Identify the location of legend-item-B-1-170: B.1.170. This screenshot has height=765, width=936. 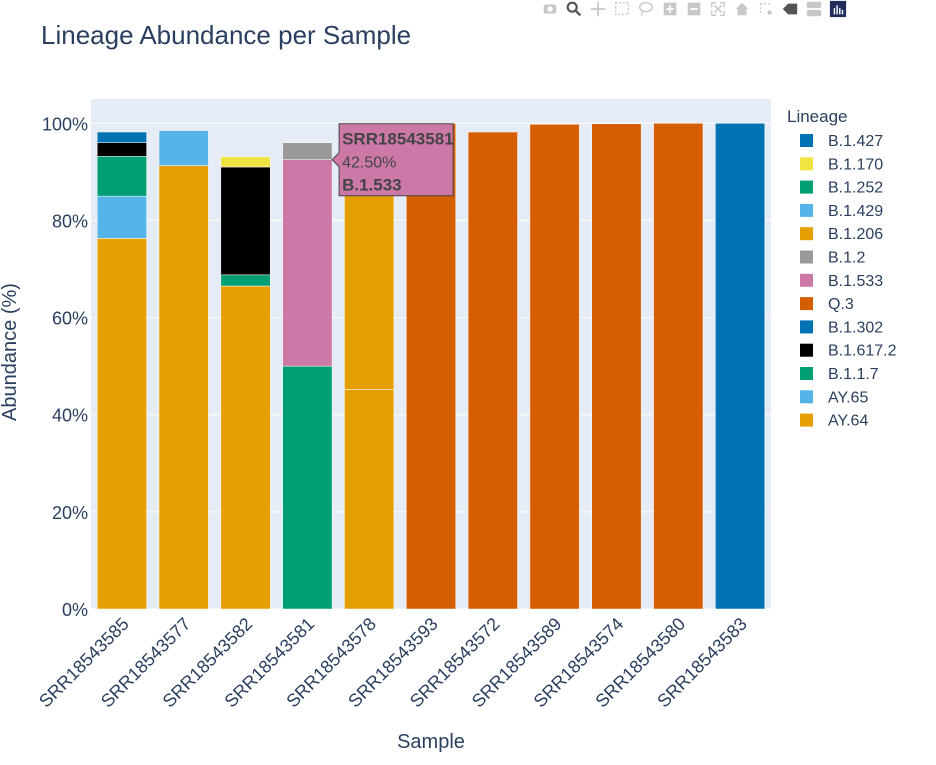
(841, 164).